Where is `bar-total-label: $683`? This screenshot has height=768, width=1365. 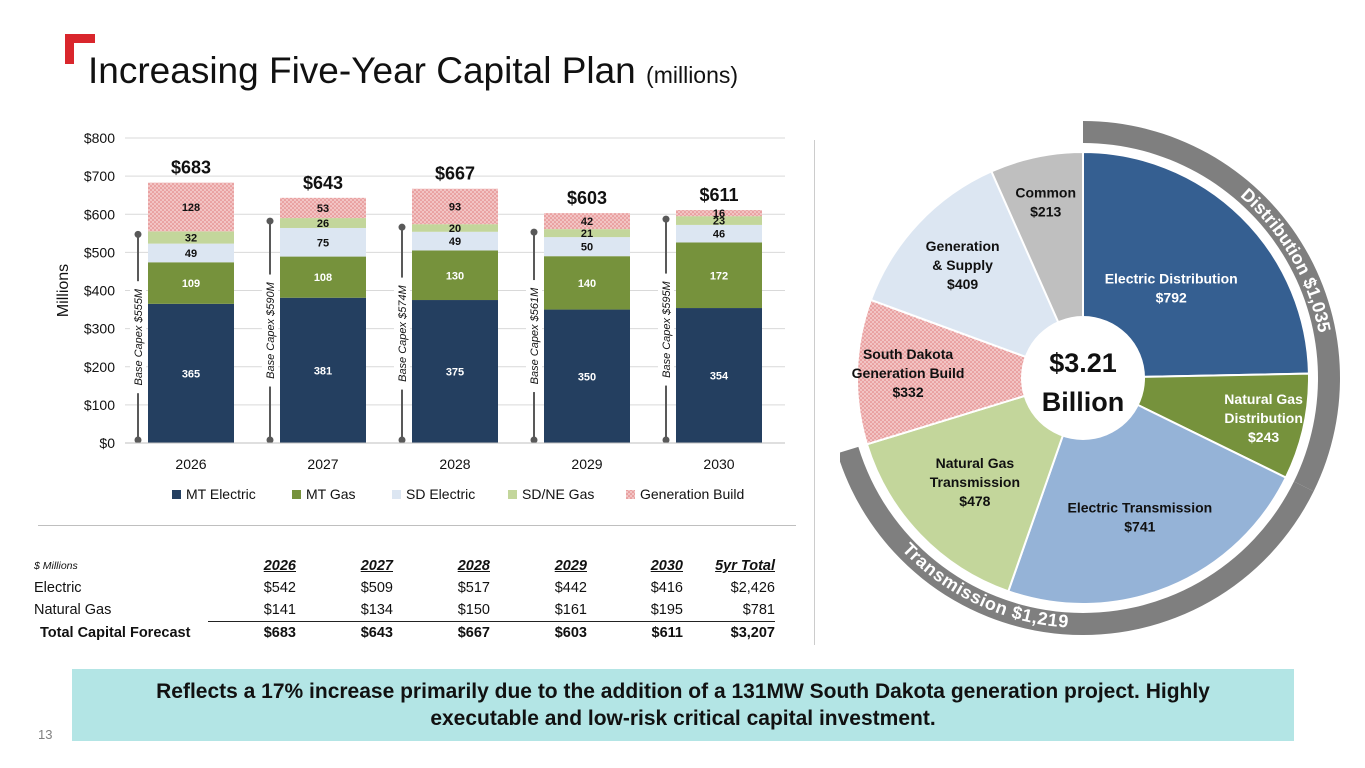
bar-total-label: $683 is located at coordinates (191, 168).